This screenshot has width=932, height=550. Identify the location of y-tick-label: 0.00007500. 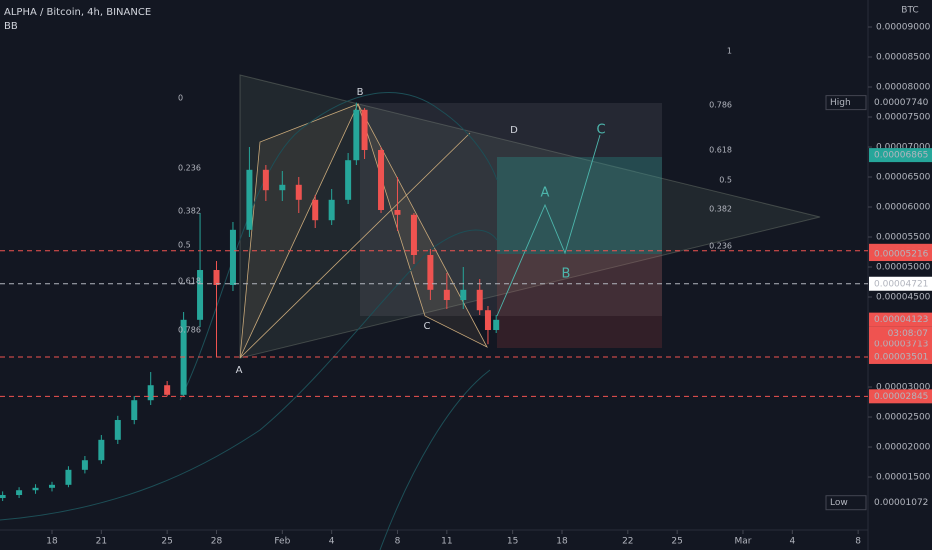
(903, 118).